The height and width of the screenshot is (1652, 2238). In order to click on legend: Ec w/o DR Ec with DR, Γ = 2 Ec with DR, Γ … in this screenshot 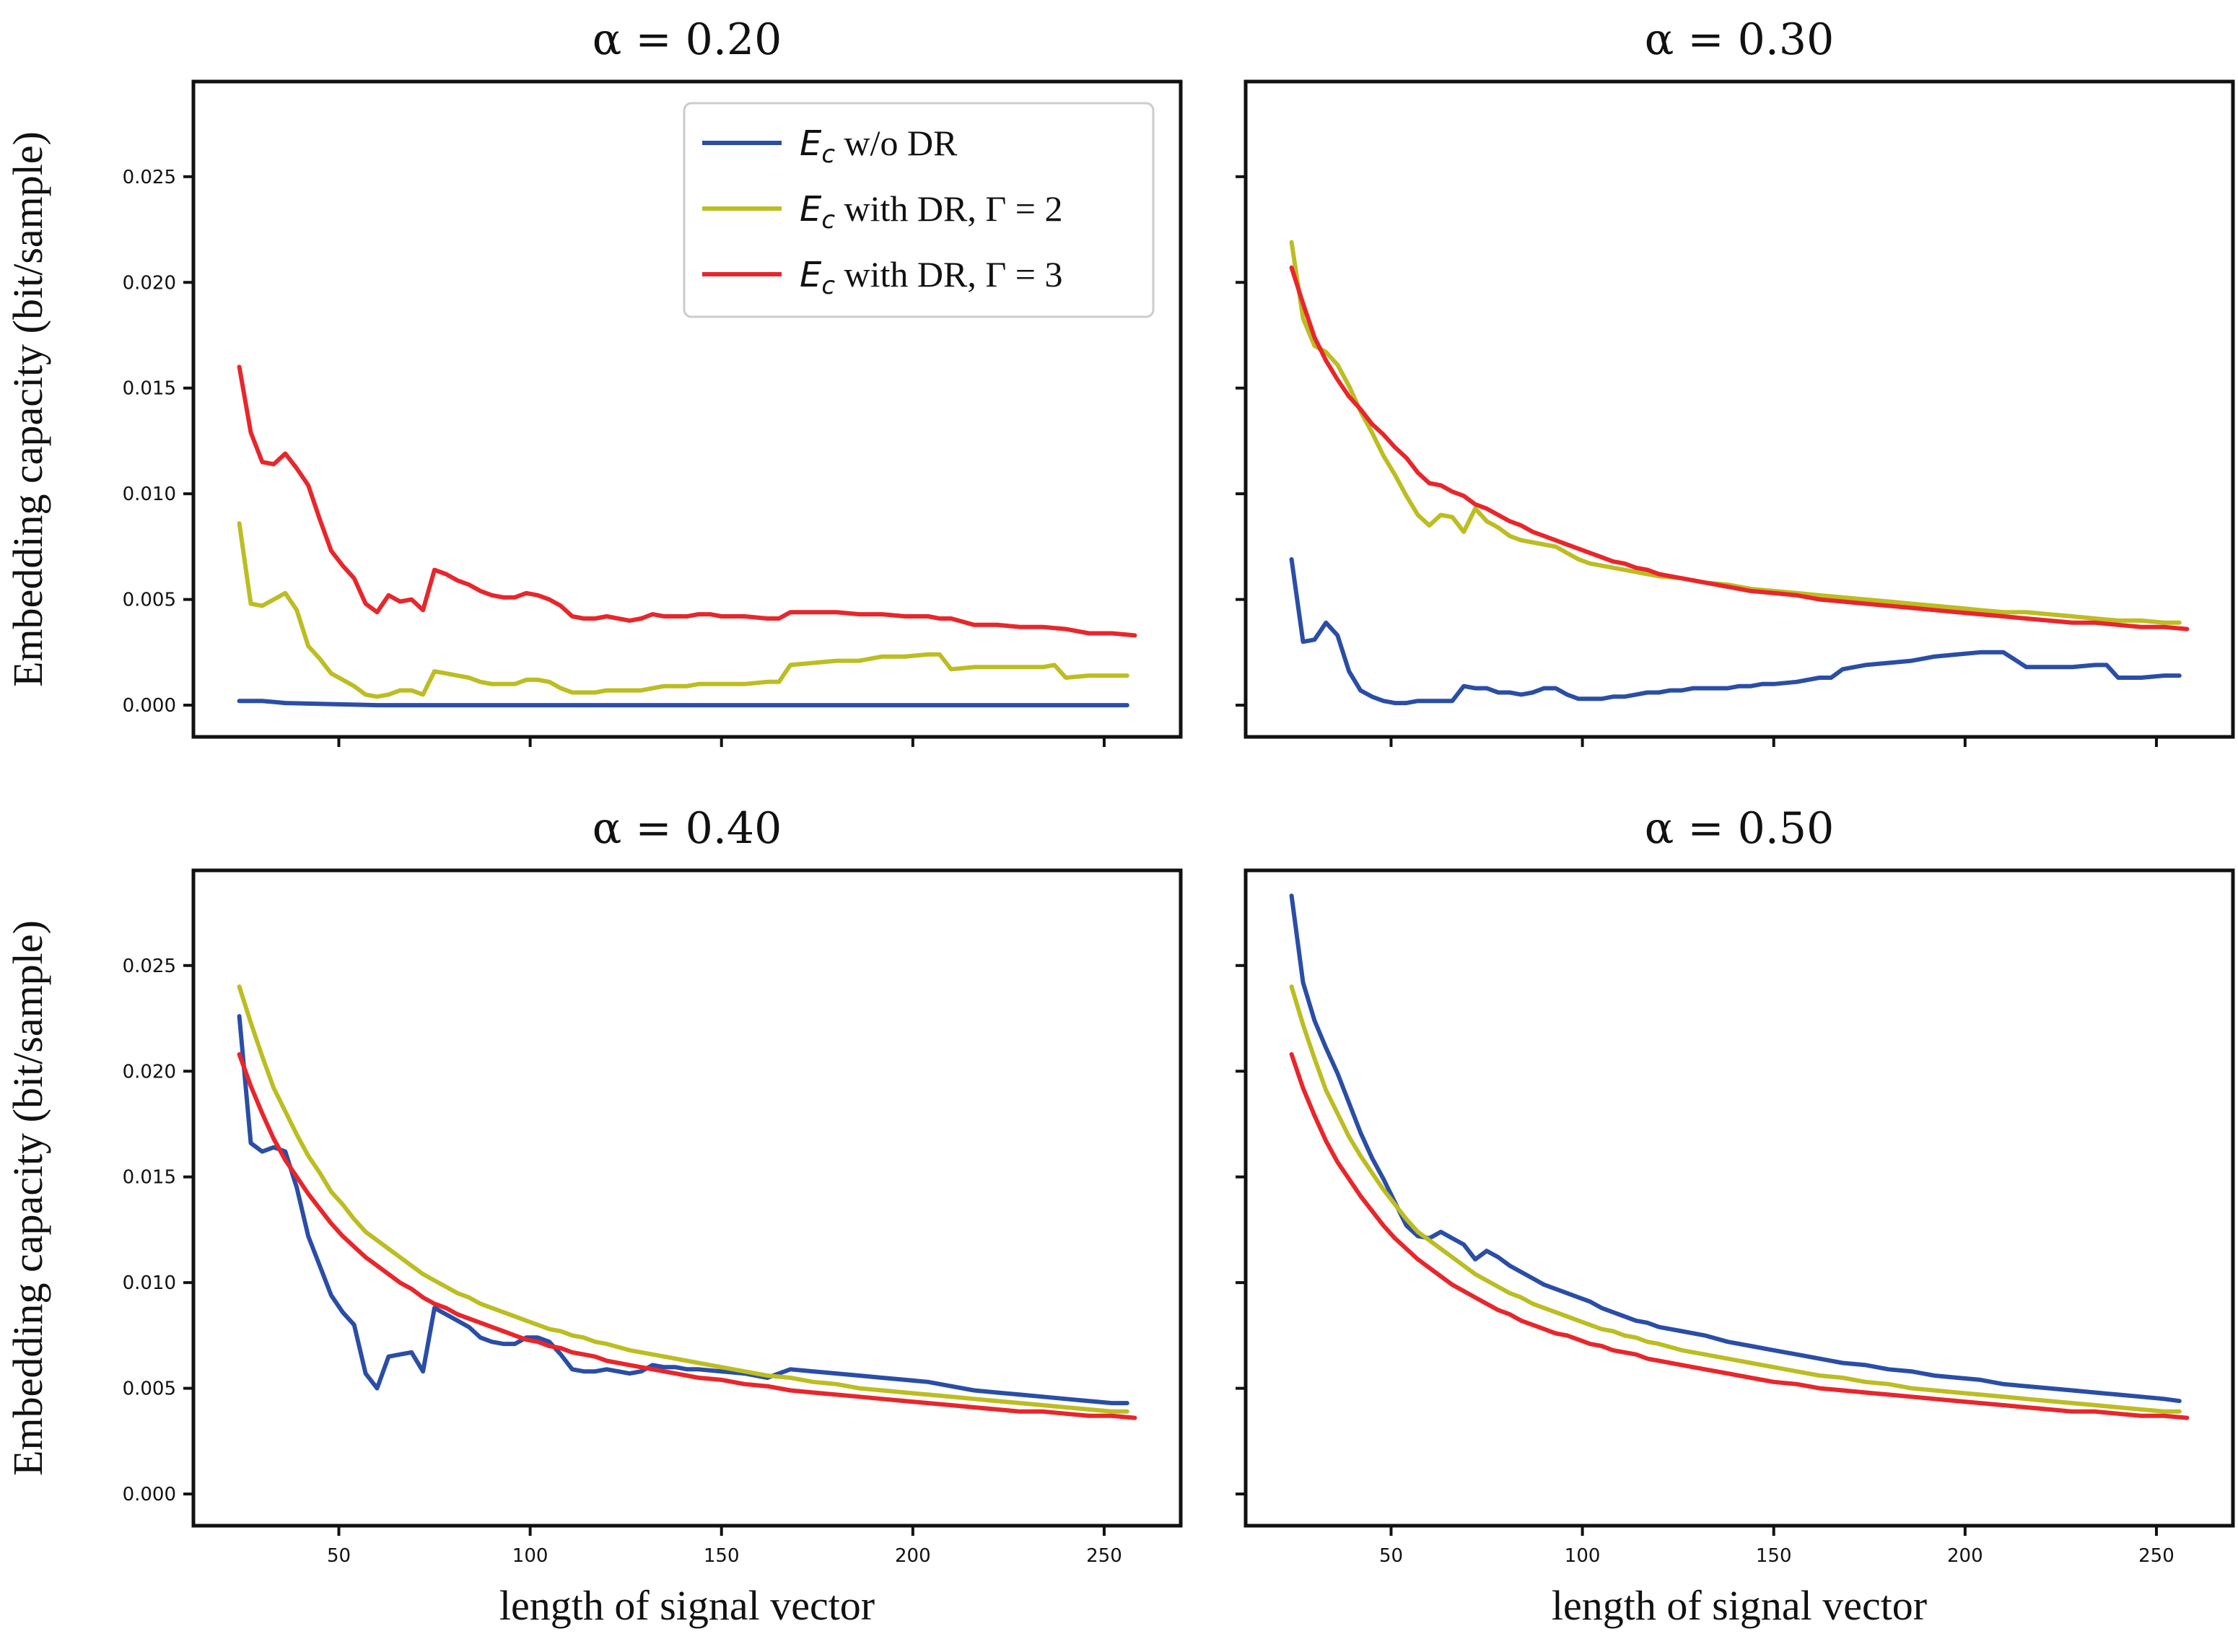, I will do `click(919, 210)`.